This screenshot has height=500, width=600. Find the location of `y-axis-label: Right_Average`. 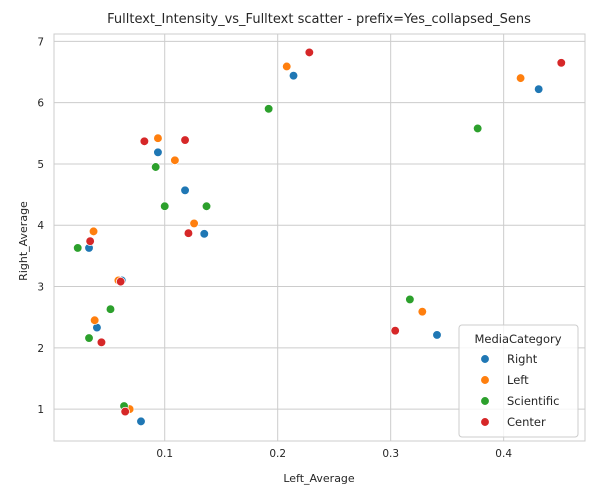

y-axis-label: Right_Average is located at coordinates (23, 241).